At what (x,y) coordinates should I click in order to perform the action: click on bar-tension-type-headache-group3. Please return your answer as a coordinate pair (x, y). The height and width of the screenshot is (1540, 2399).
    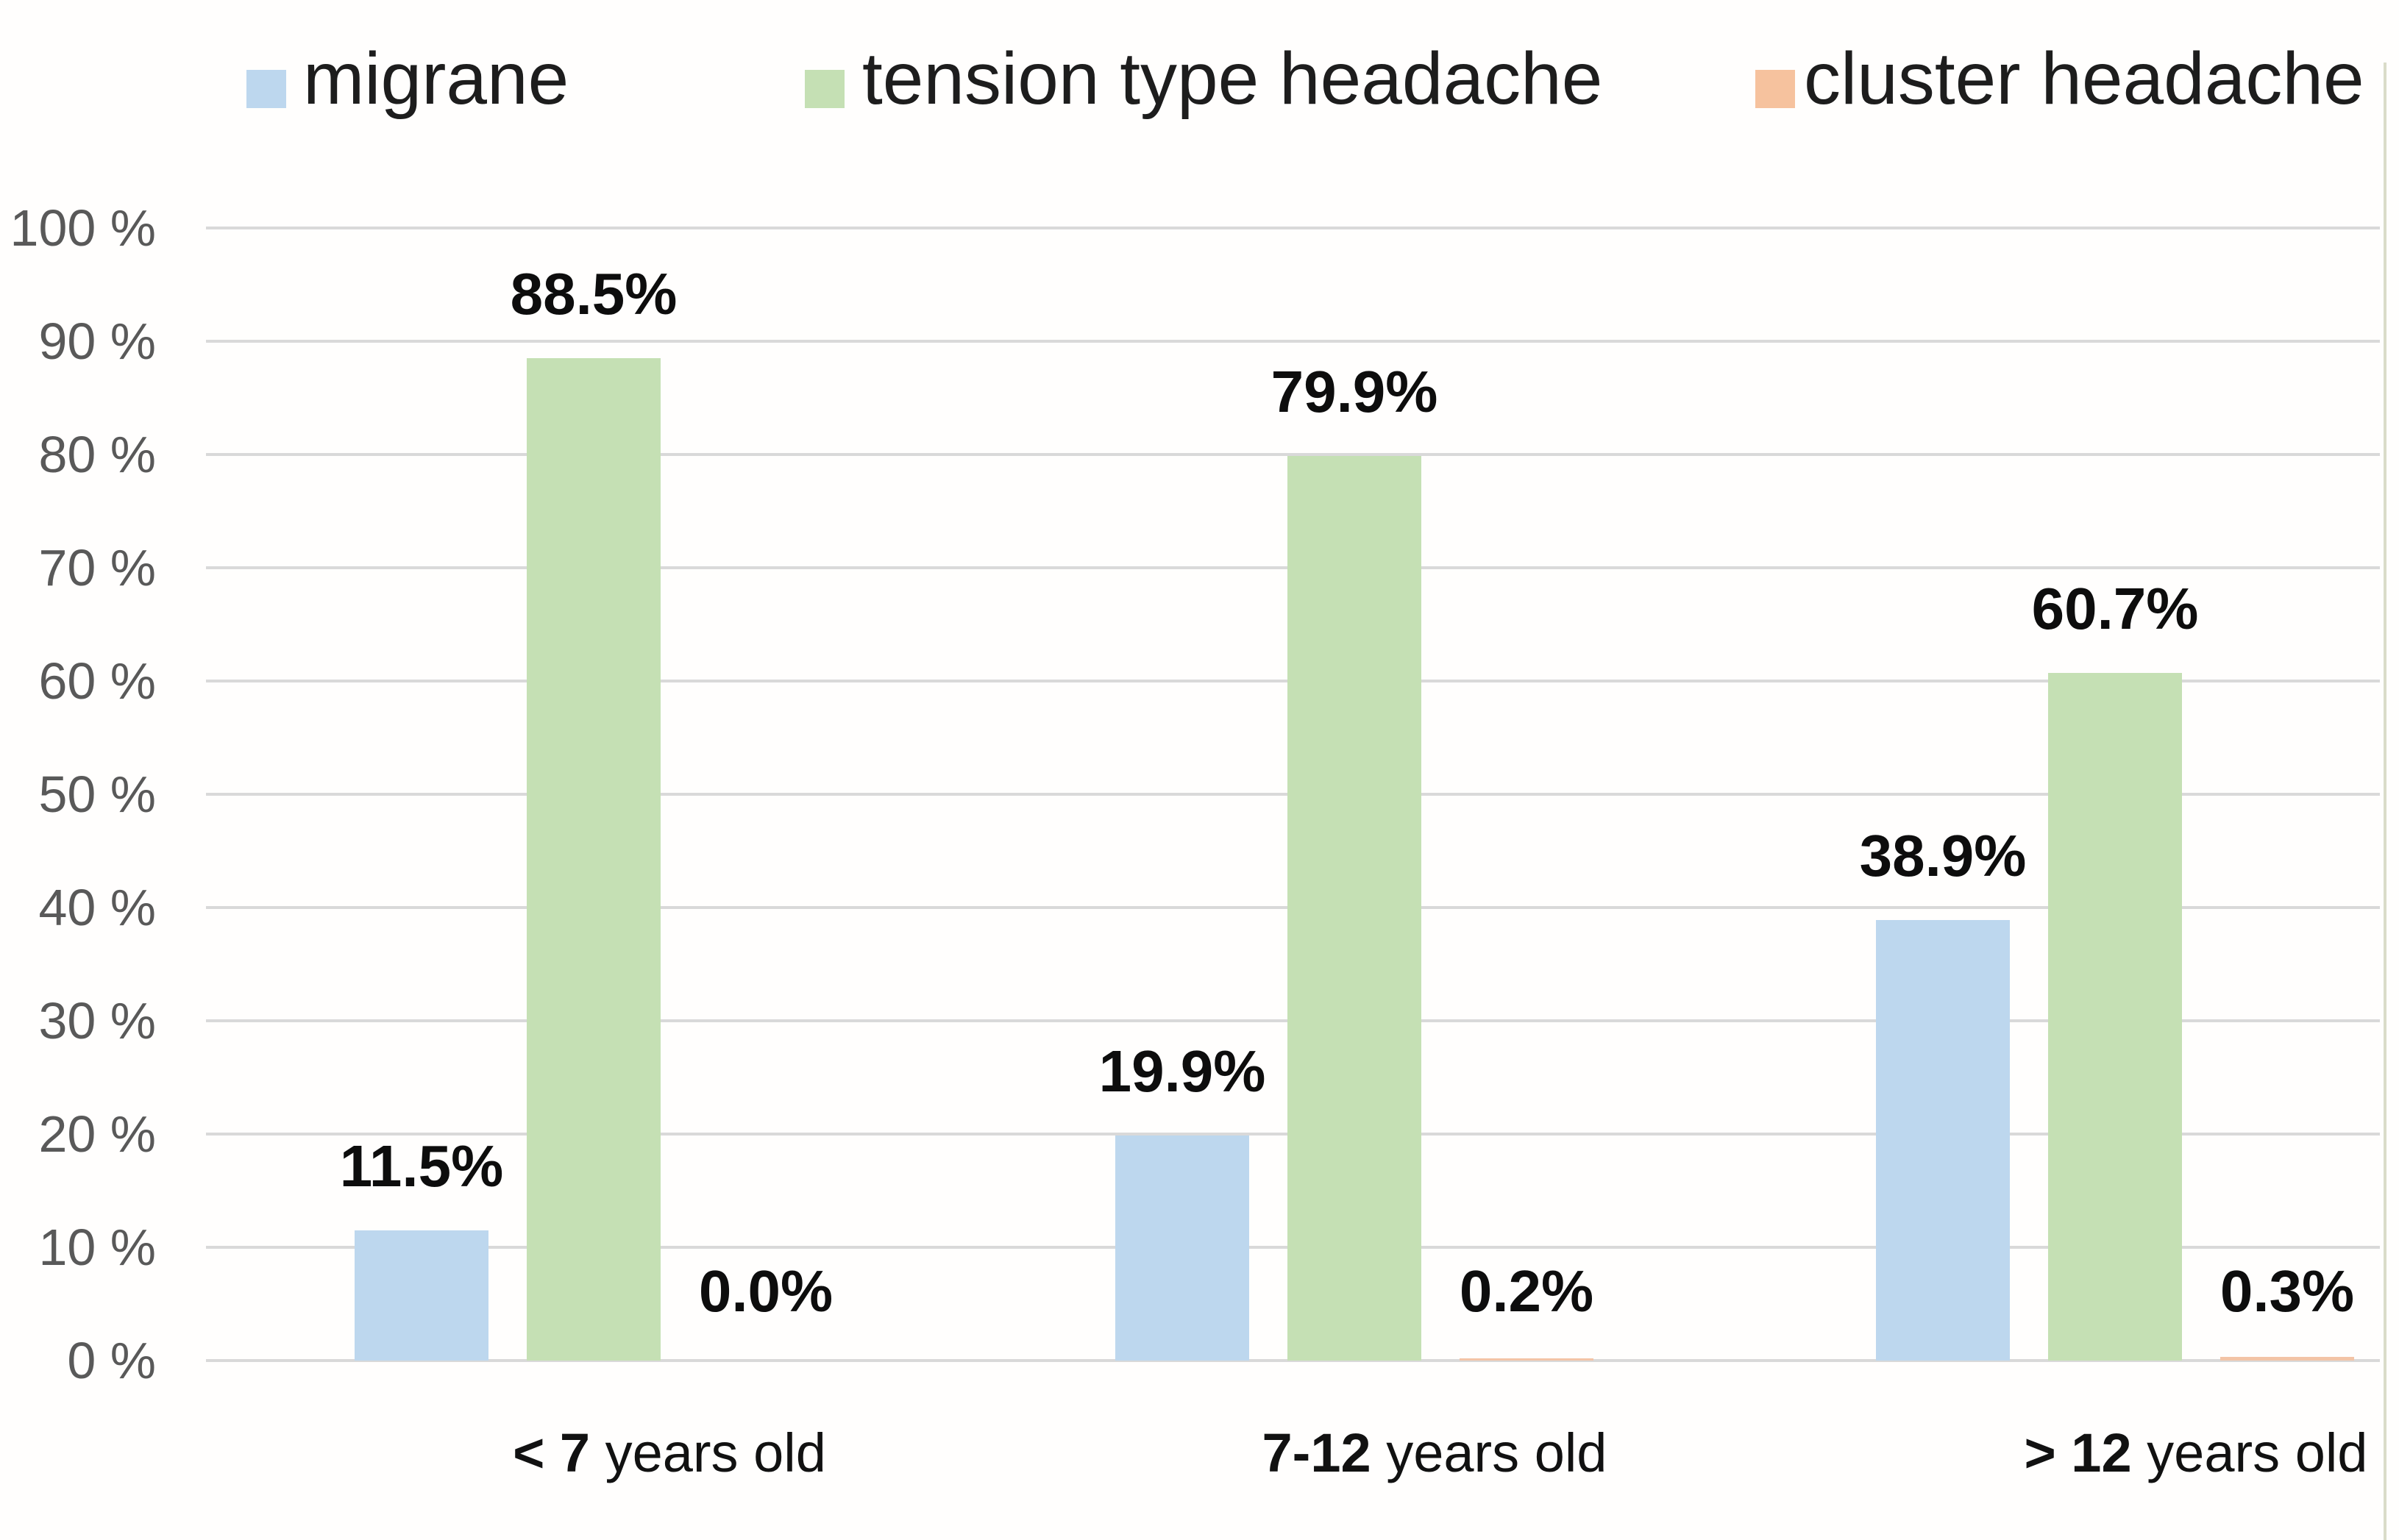
    Looking at the image, I should click on (2115, 1017).